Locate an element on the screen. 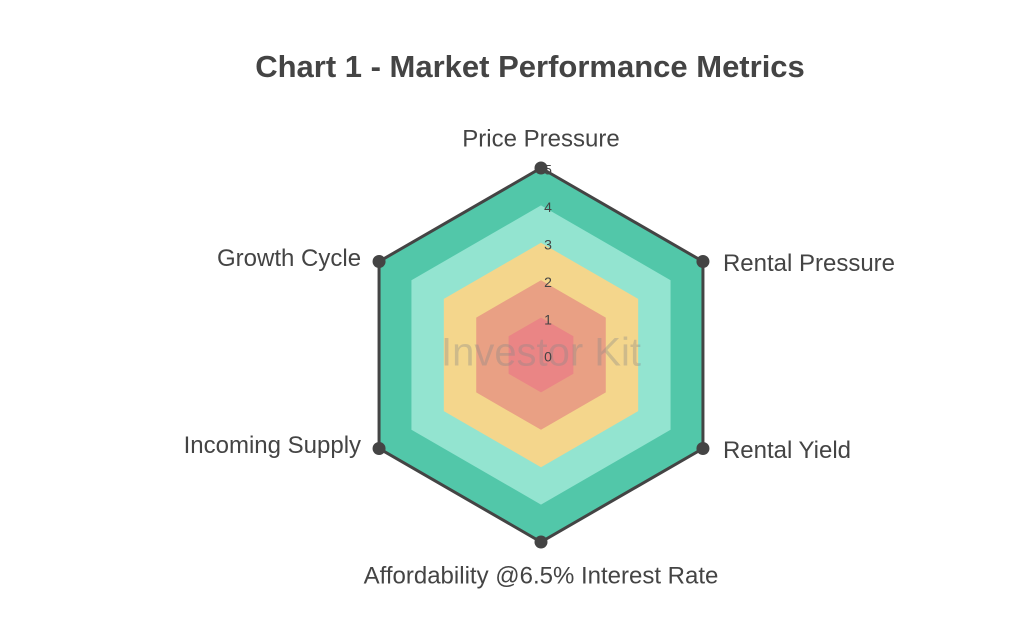  category-label: Growth Cycle is located at coordinates (289, 258).